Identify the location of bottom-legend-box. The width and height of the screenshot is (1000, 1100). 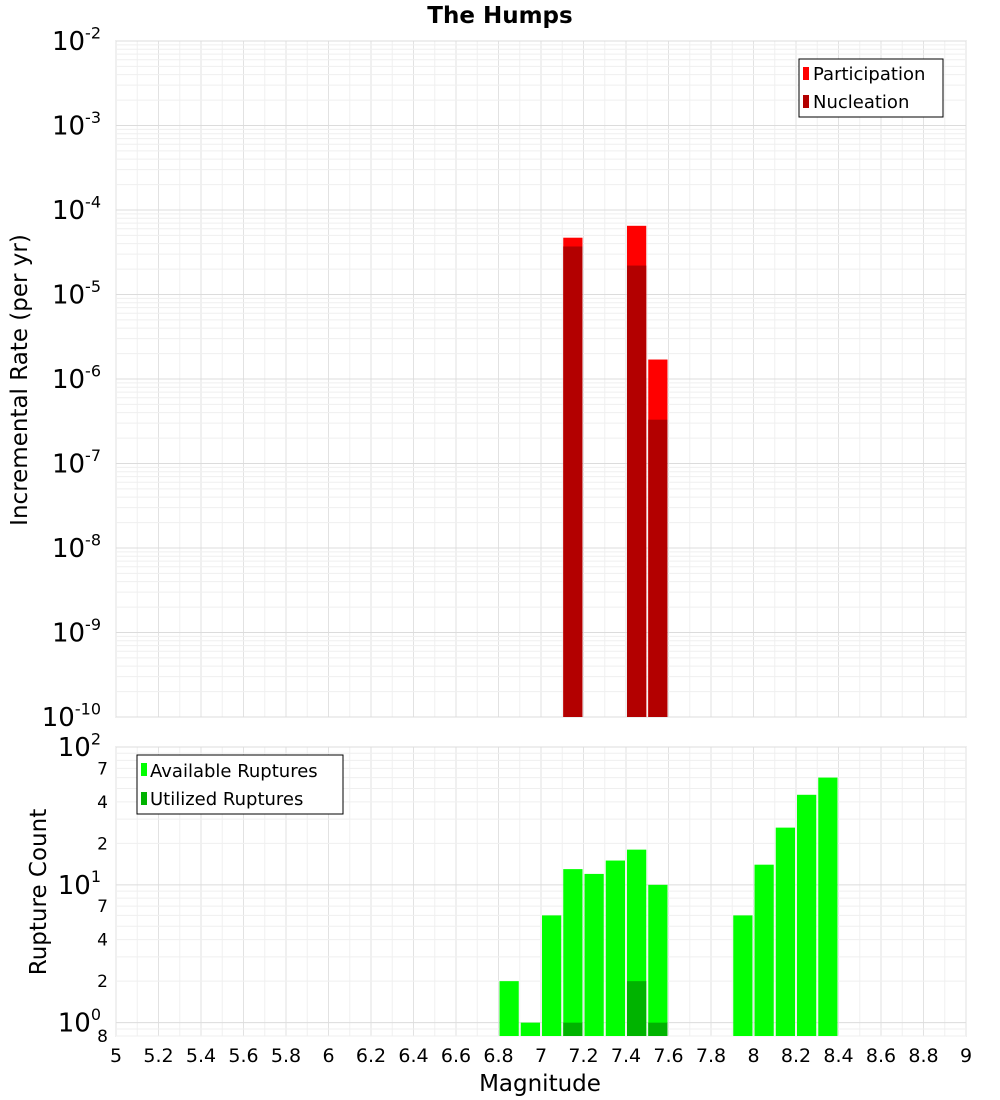
(240, 784).